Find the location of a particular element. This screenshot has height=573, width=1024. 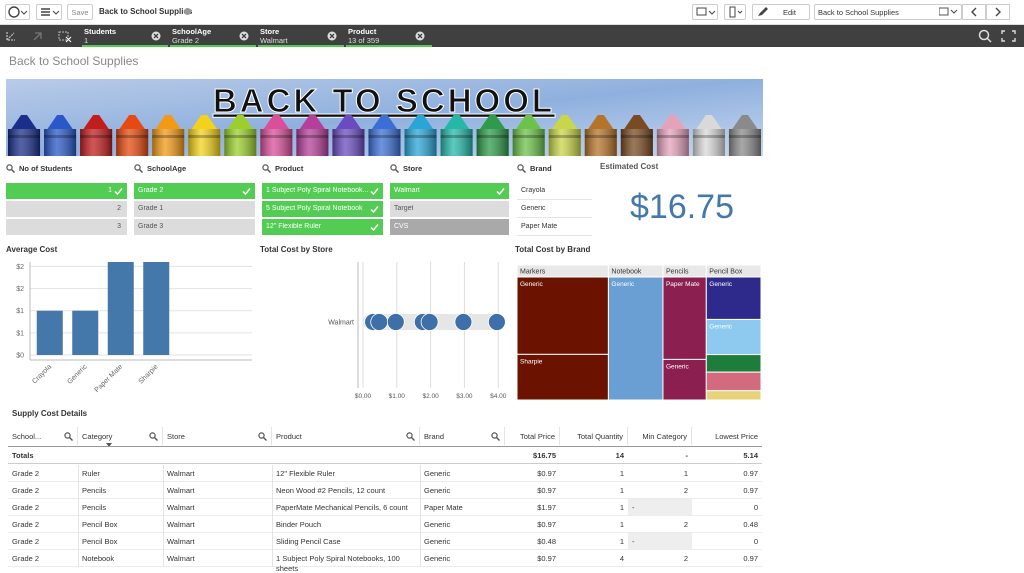

selection-tools is located at coordinates (40, 36).